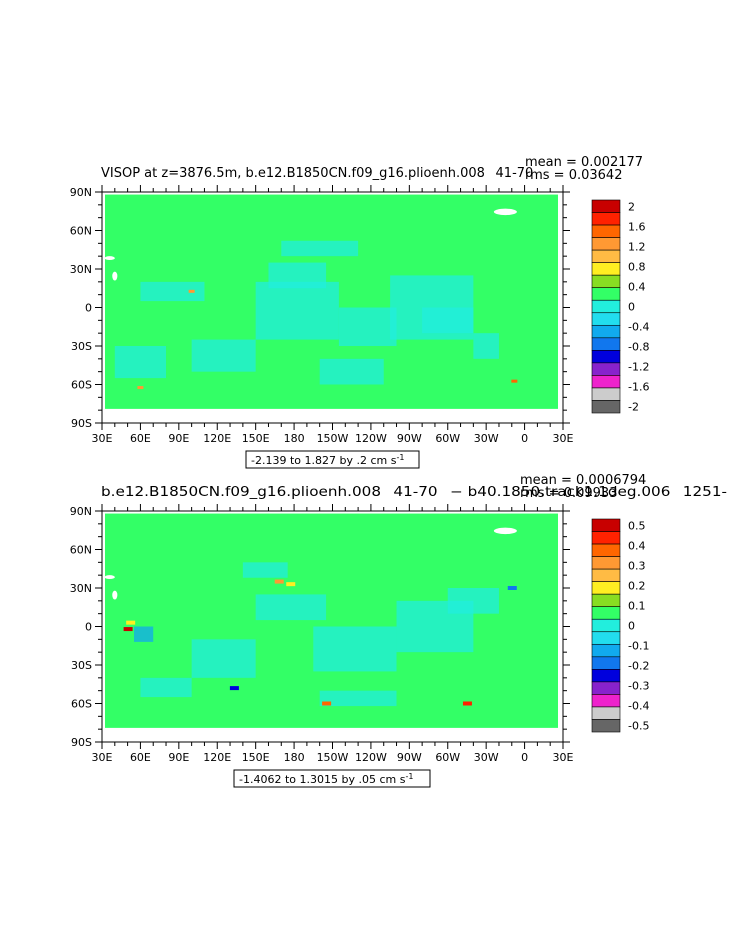 This screenshot has height=945, width=733. What do you see at coordinates (637, 565) in the screenshot?
I see `bottom-colorbar-label: 0.3` at bounding box center [637, 565].